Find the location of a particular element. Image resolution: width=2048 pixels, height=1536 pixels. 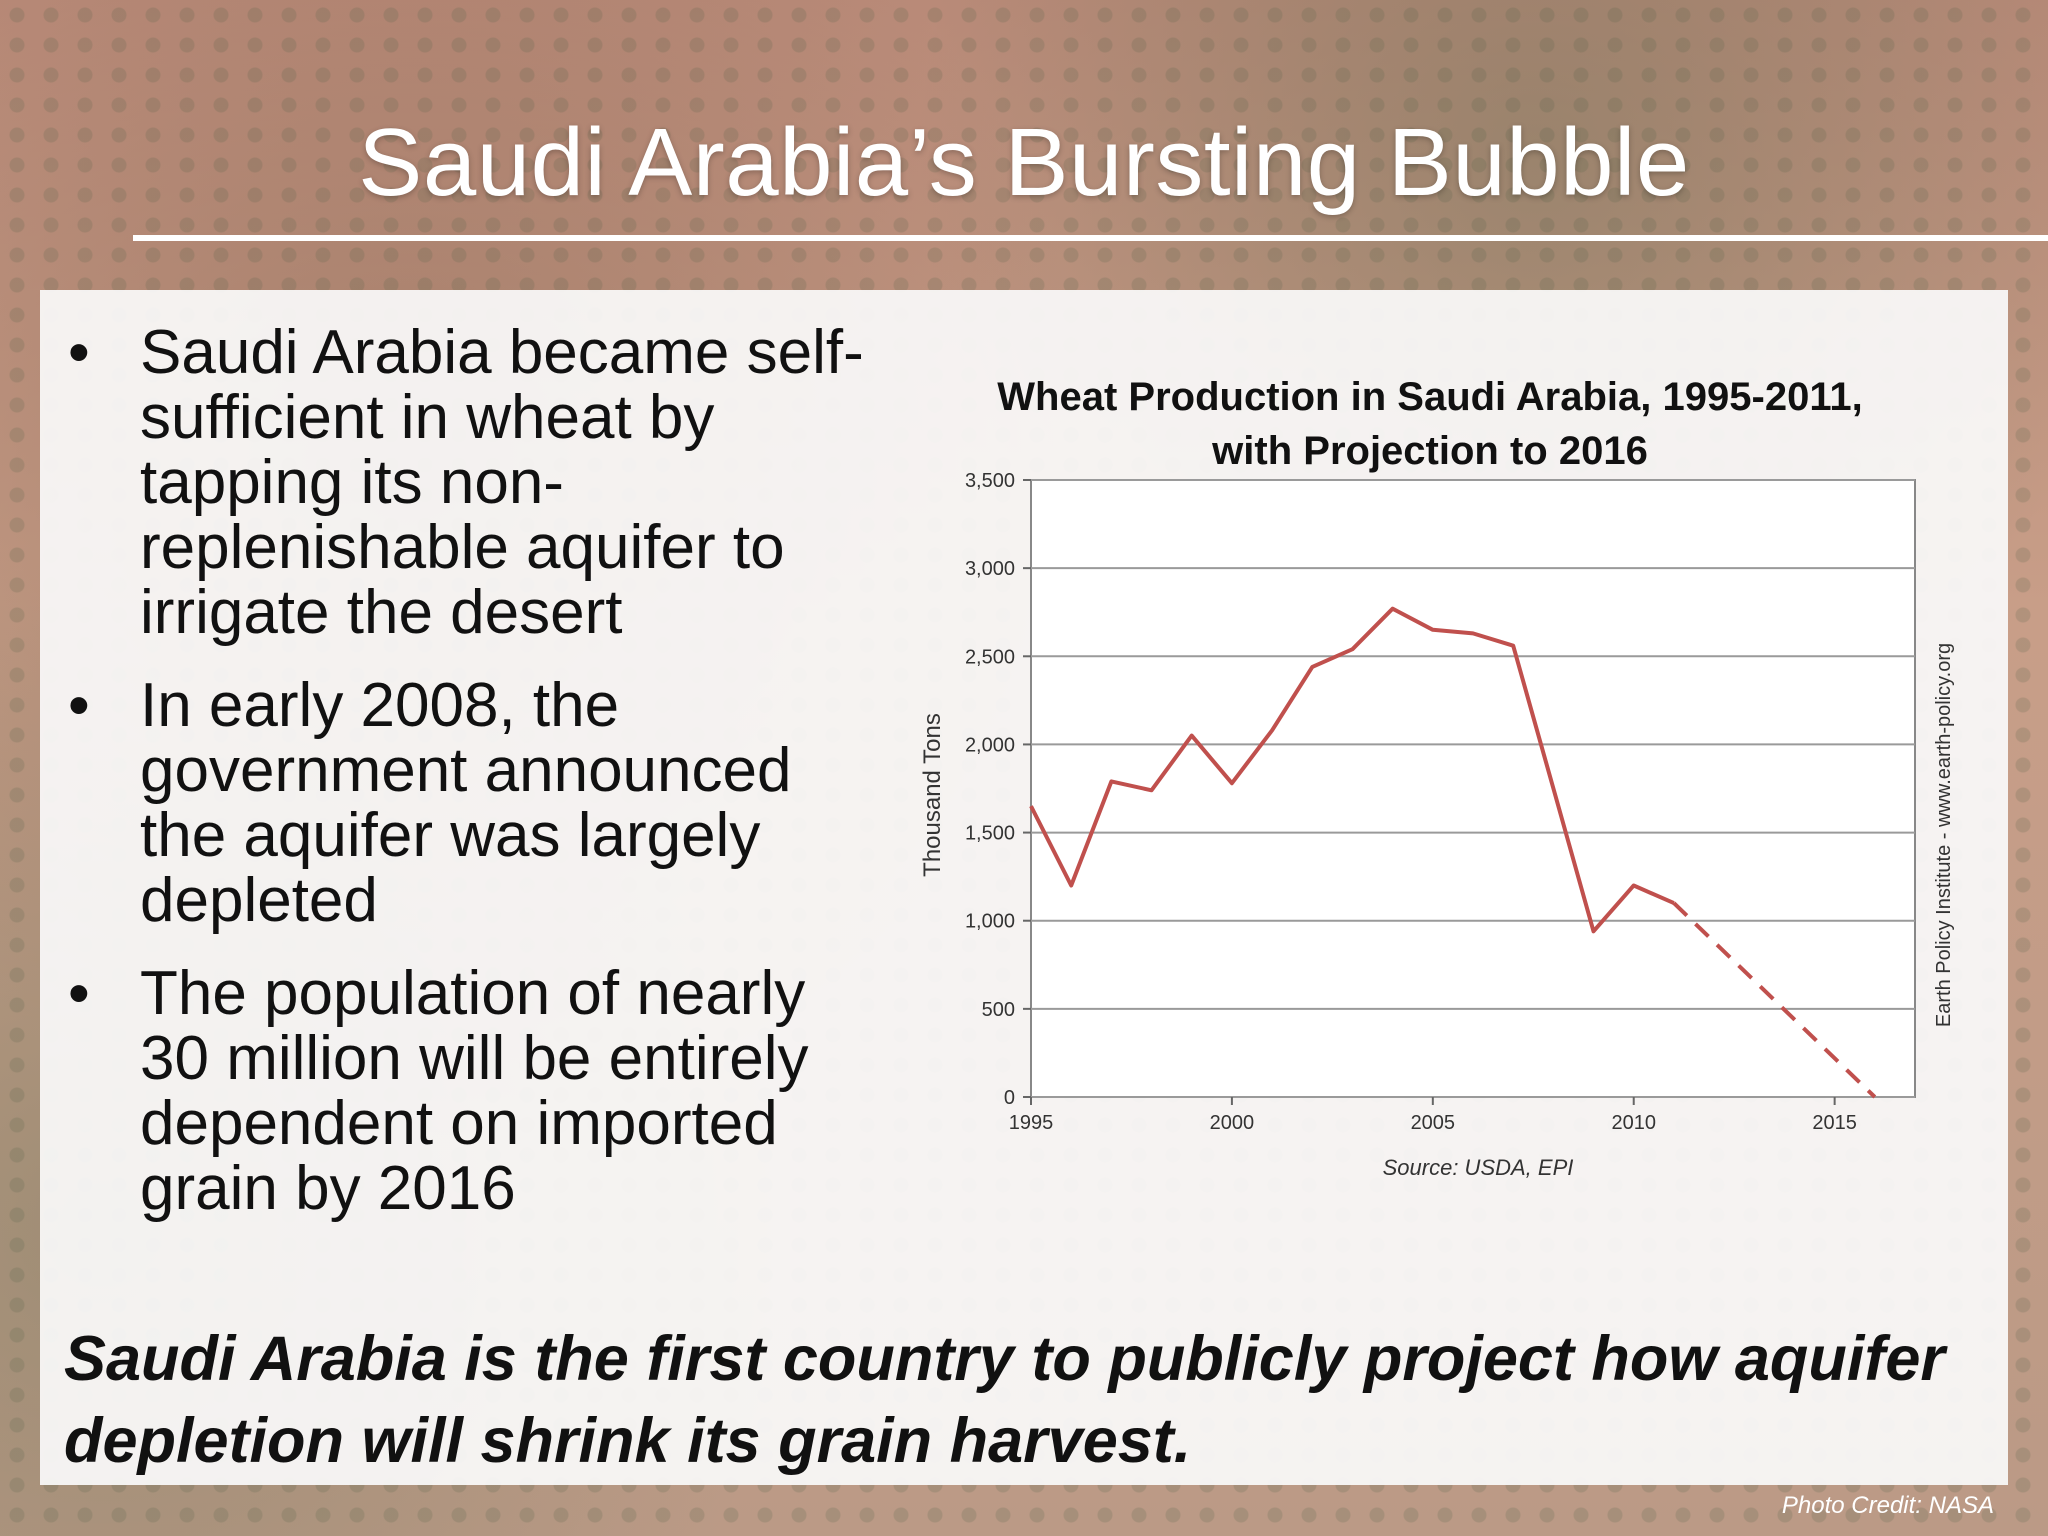

y-tick-label: 3,500 is located at coordinates (990, 481).